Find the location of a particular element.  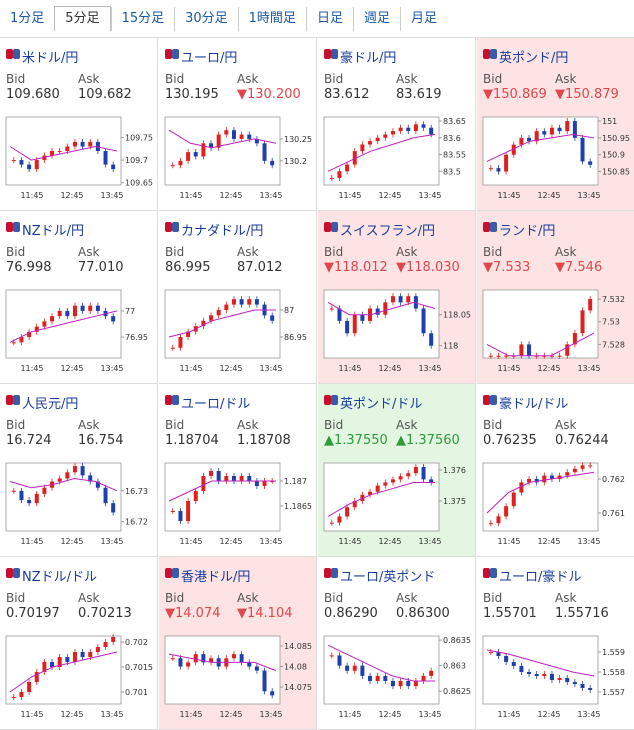

pair-name: 人民元/円 is located at coordinates (50, 404).